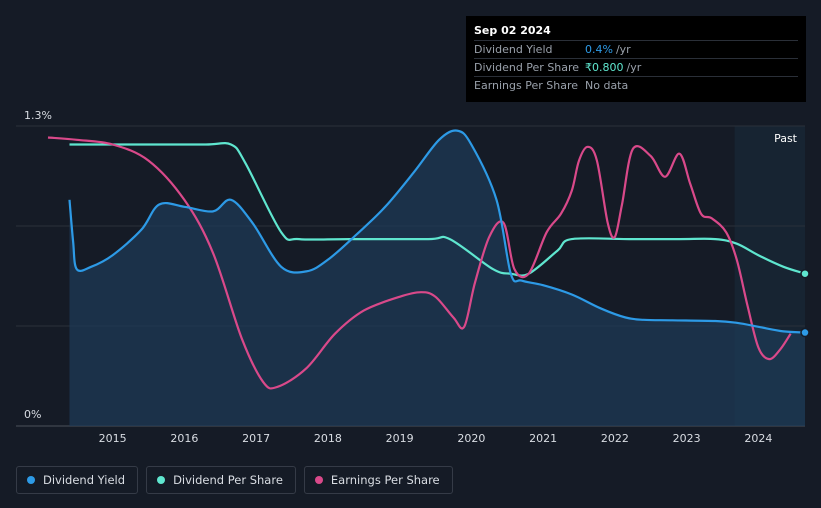 Image resolution: width=821 pixels, height=508 pixels. I want to click on x-tick-label: 2020, so click(471, 438).